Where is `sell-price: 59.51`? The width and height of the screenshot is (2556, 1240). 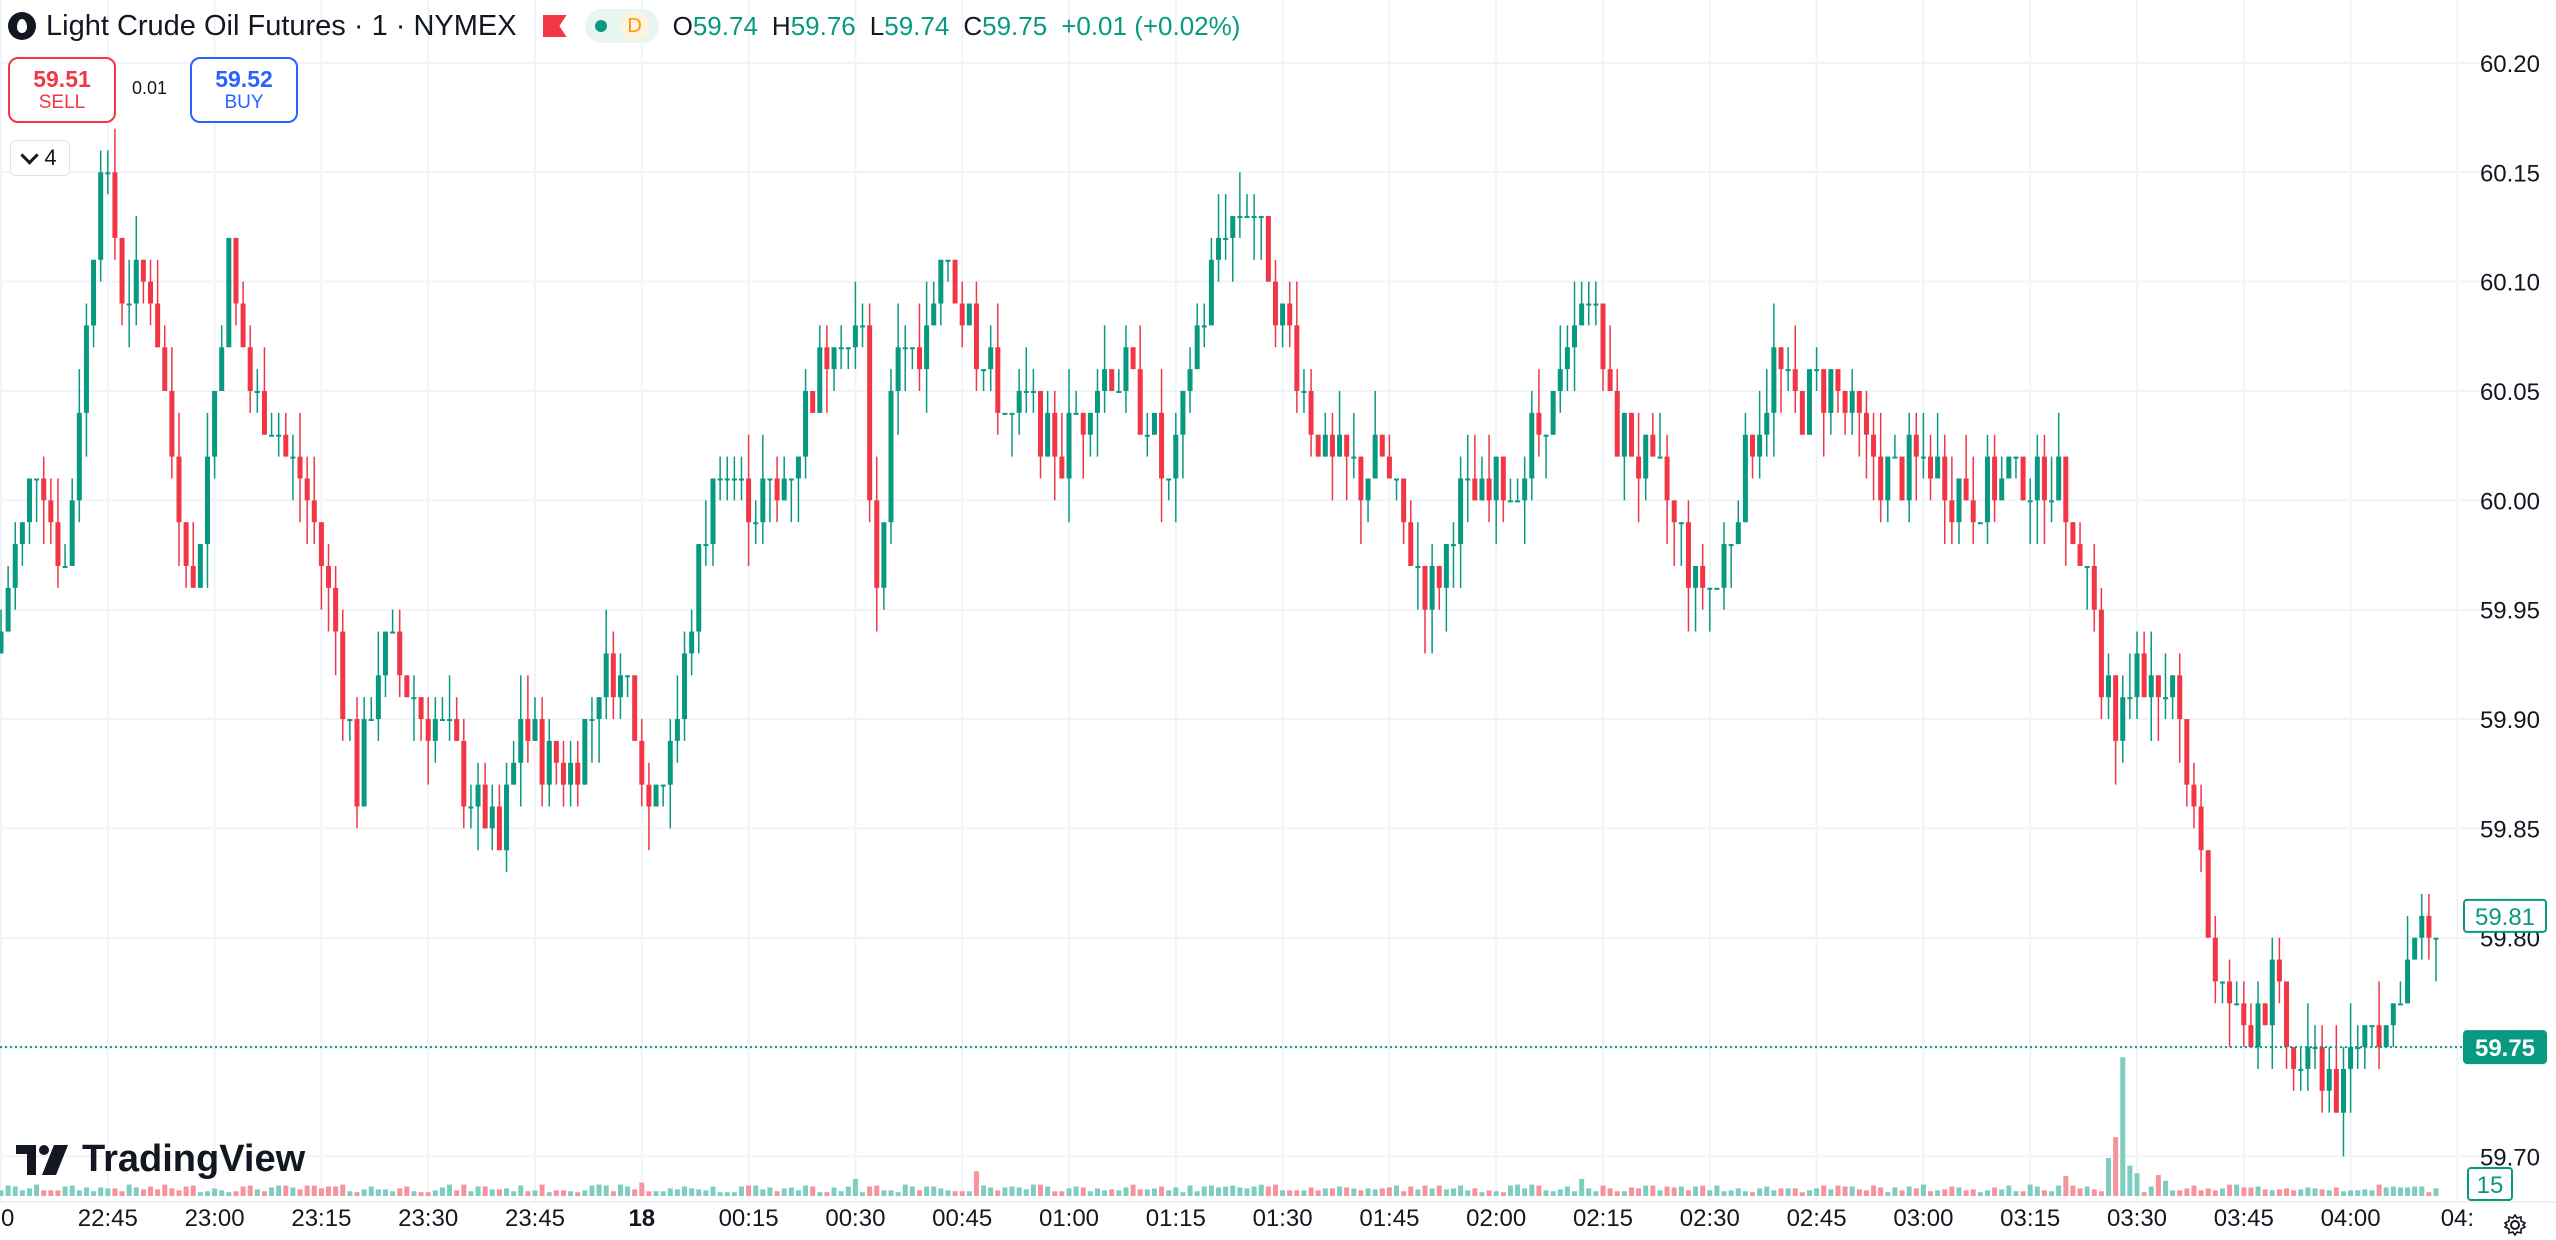
sell-price: 59.51 is located at coordinates (62, 79).